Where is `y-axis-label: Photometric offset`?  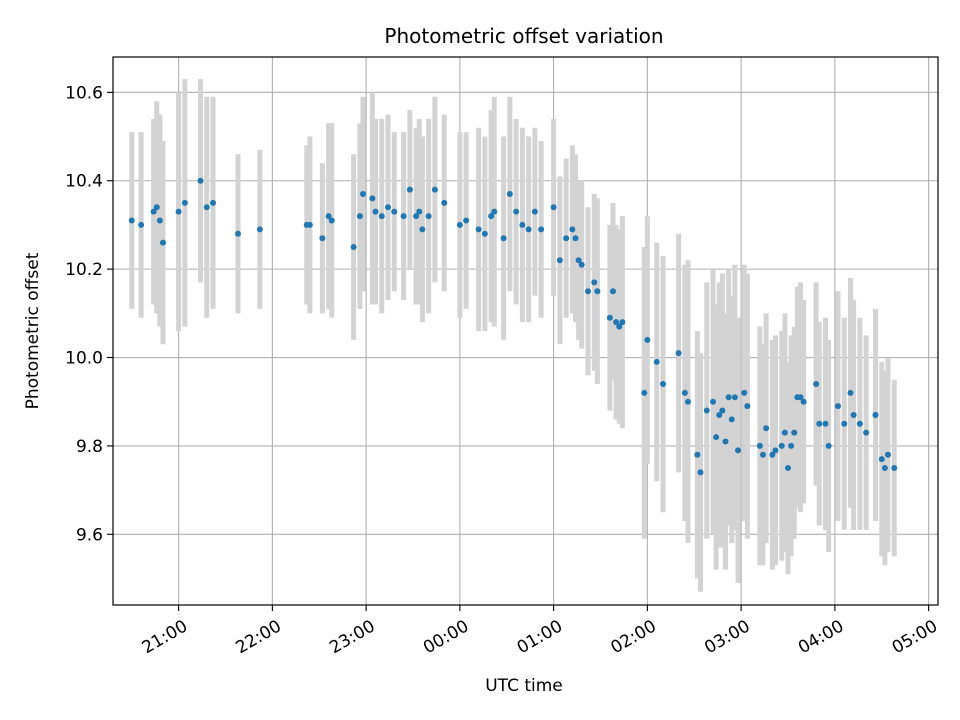 y-axis-label: Photometric offset is located at coordinates (33, 330).